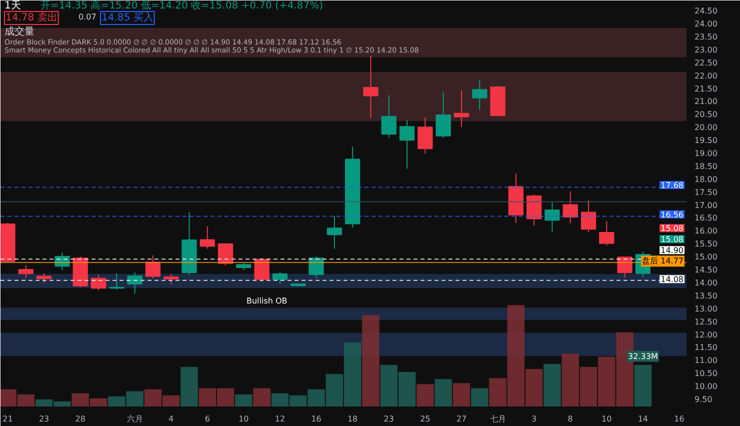 This screenshot has width=740, height=426. I want to click on x-tick-label: 六月, so click(134, 419).